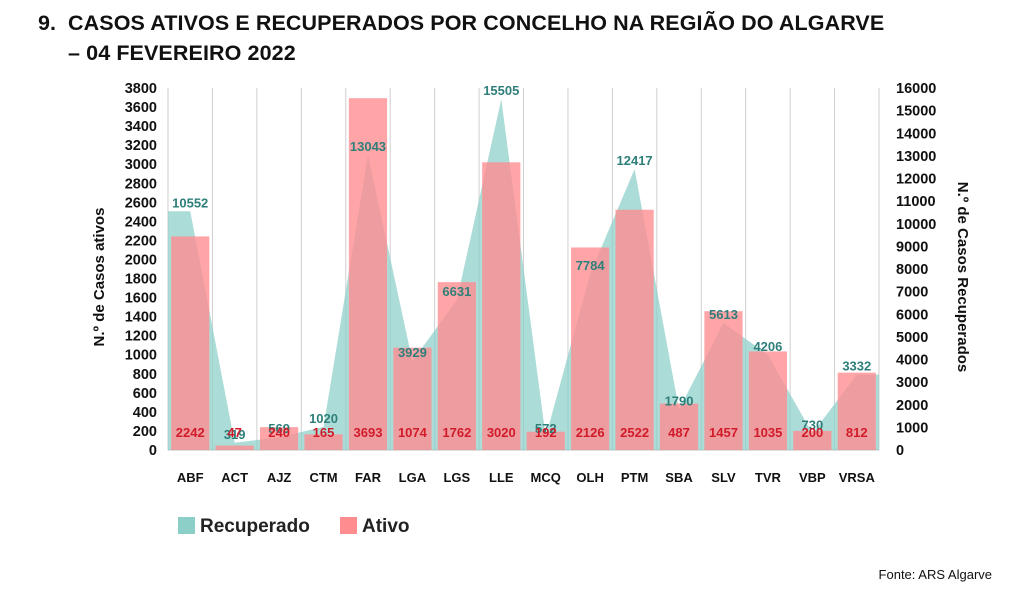 This screenshot has width=1024, height=599. Describe the element at coordinates (182, 53) in the screenshot. I see `title-line-2: – 04 FEVEREIRO 2022` at that location.